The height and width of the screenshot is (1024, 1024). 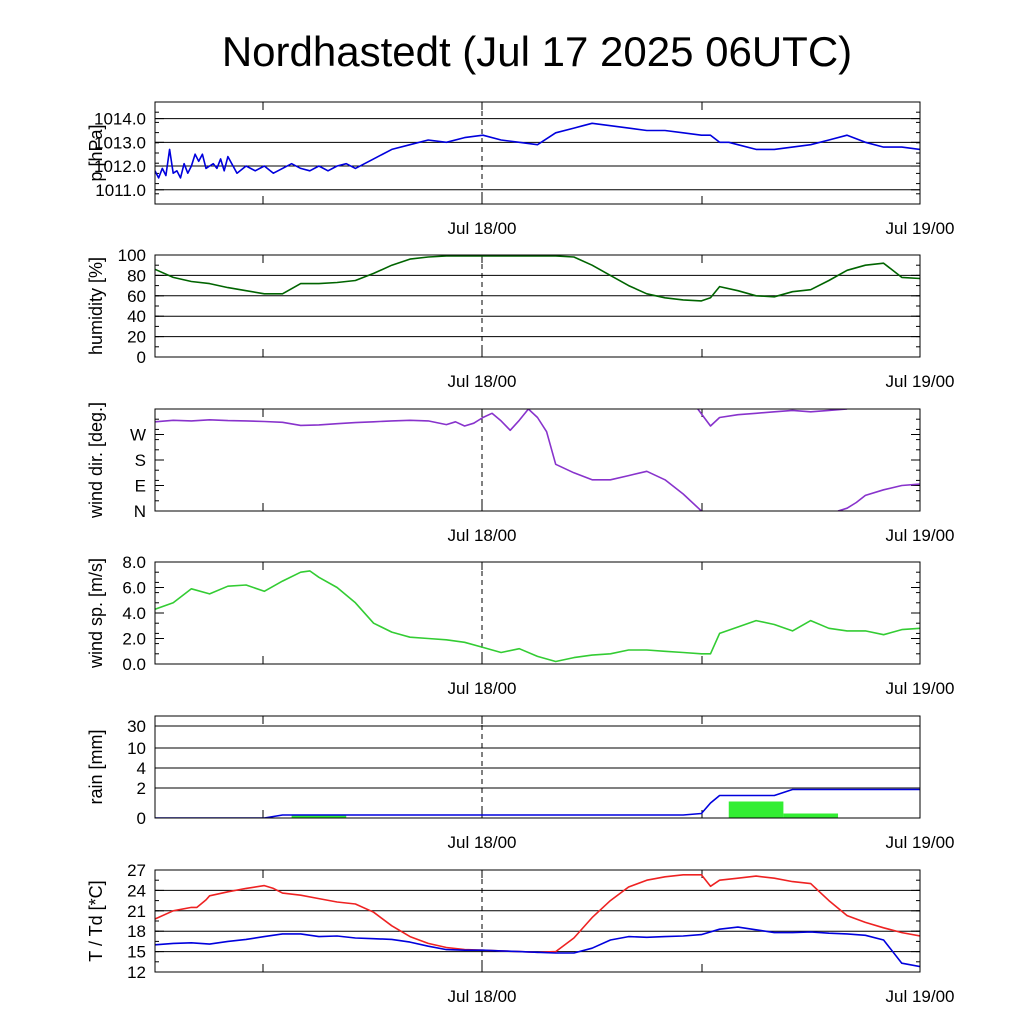 I want to click on y-tick-label: 6.0, so click(x=134, y=588).